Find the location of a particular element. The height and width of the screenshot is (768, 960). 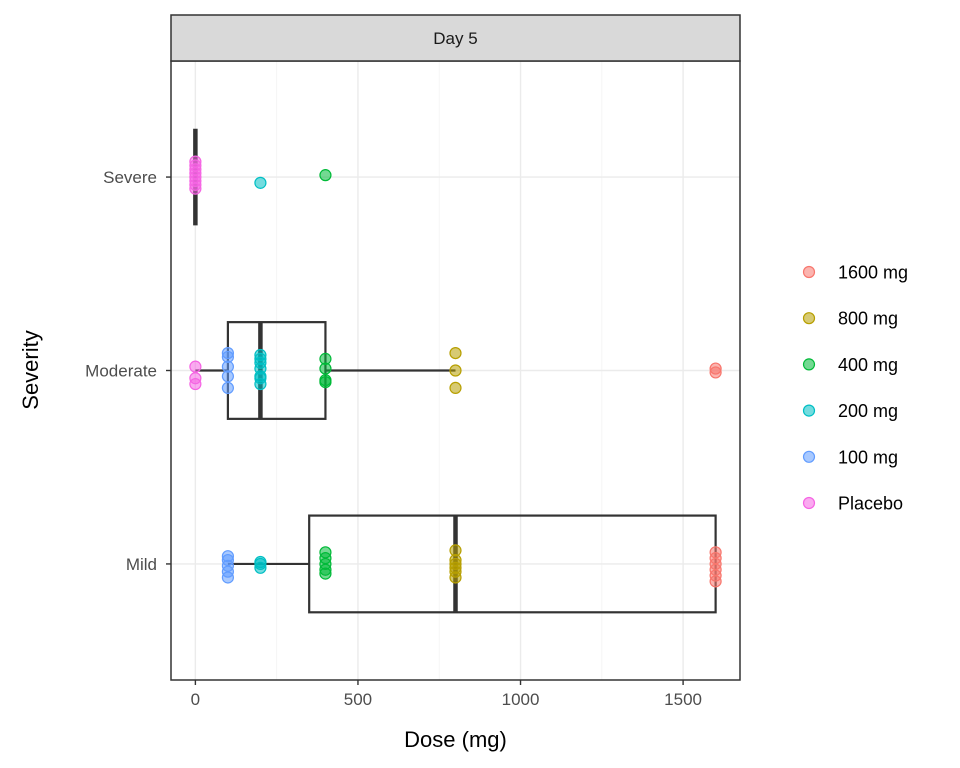

legend-item: 400 mg is located at coordinates (850, 365).